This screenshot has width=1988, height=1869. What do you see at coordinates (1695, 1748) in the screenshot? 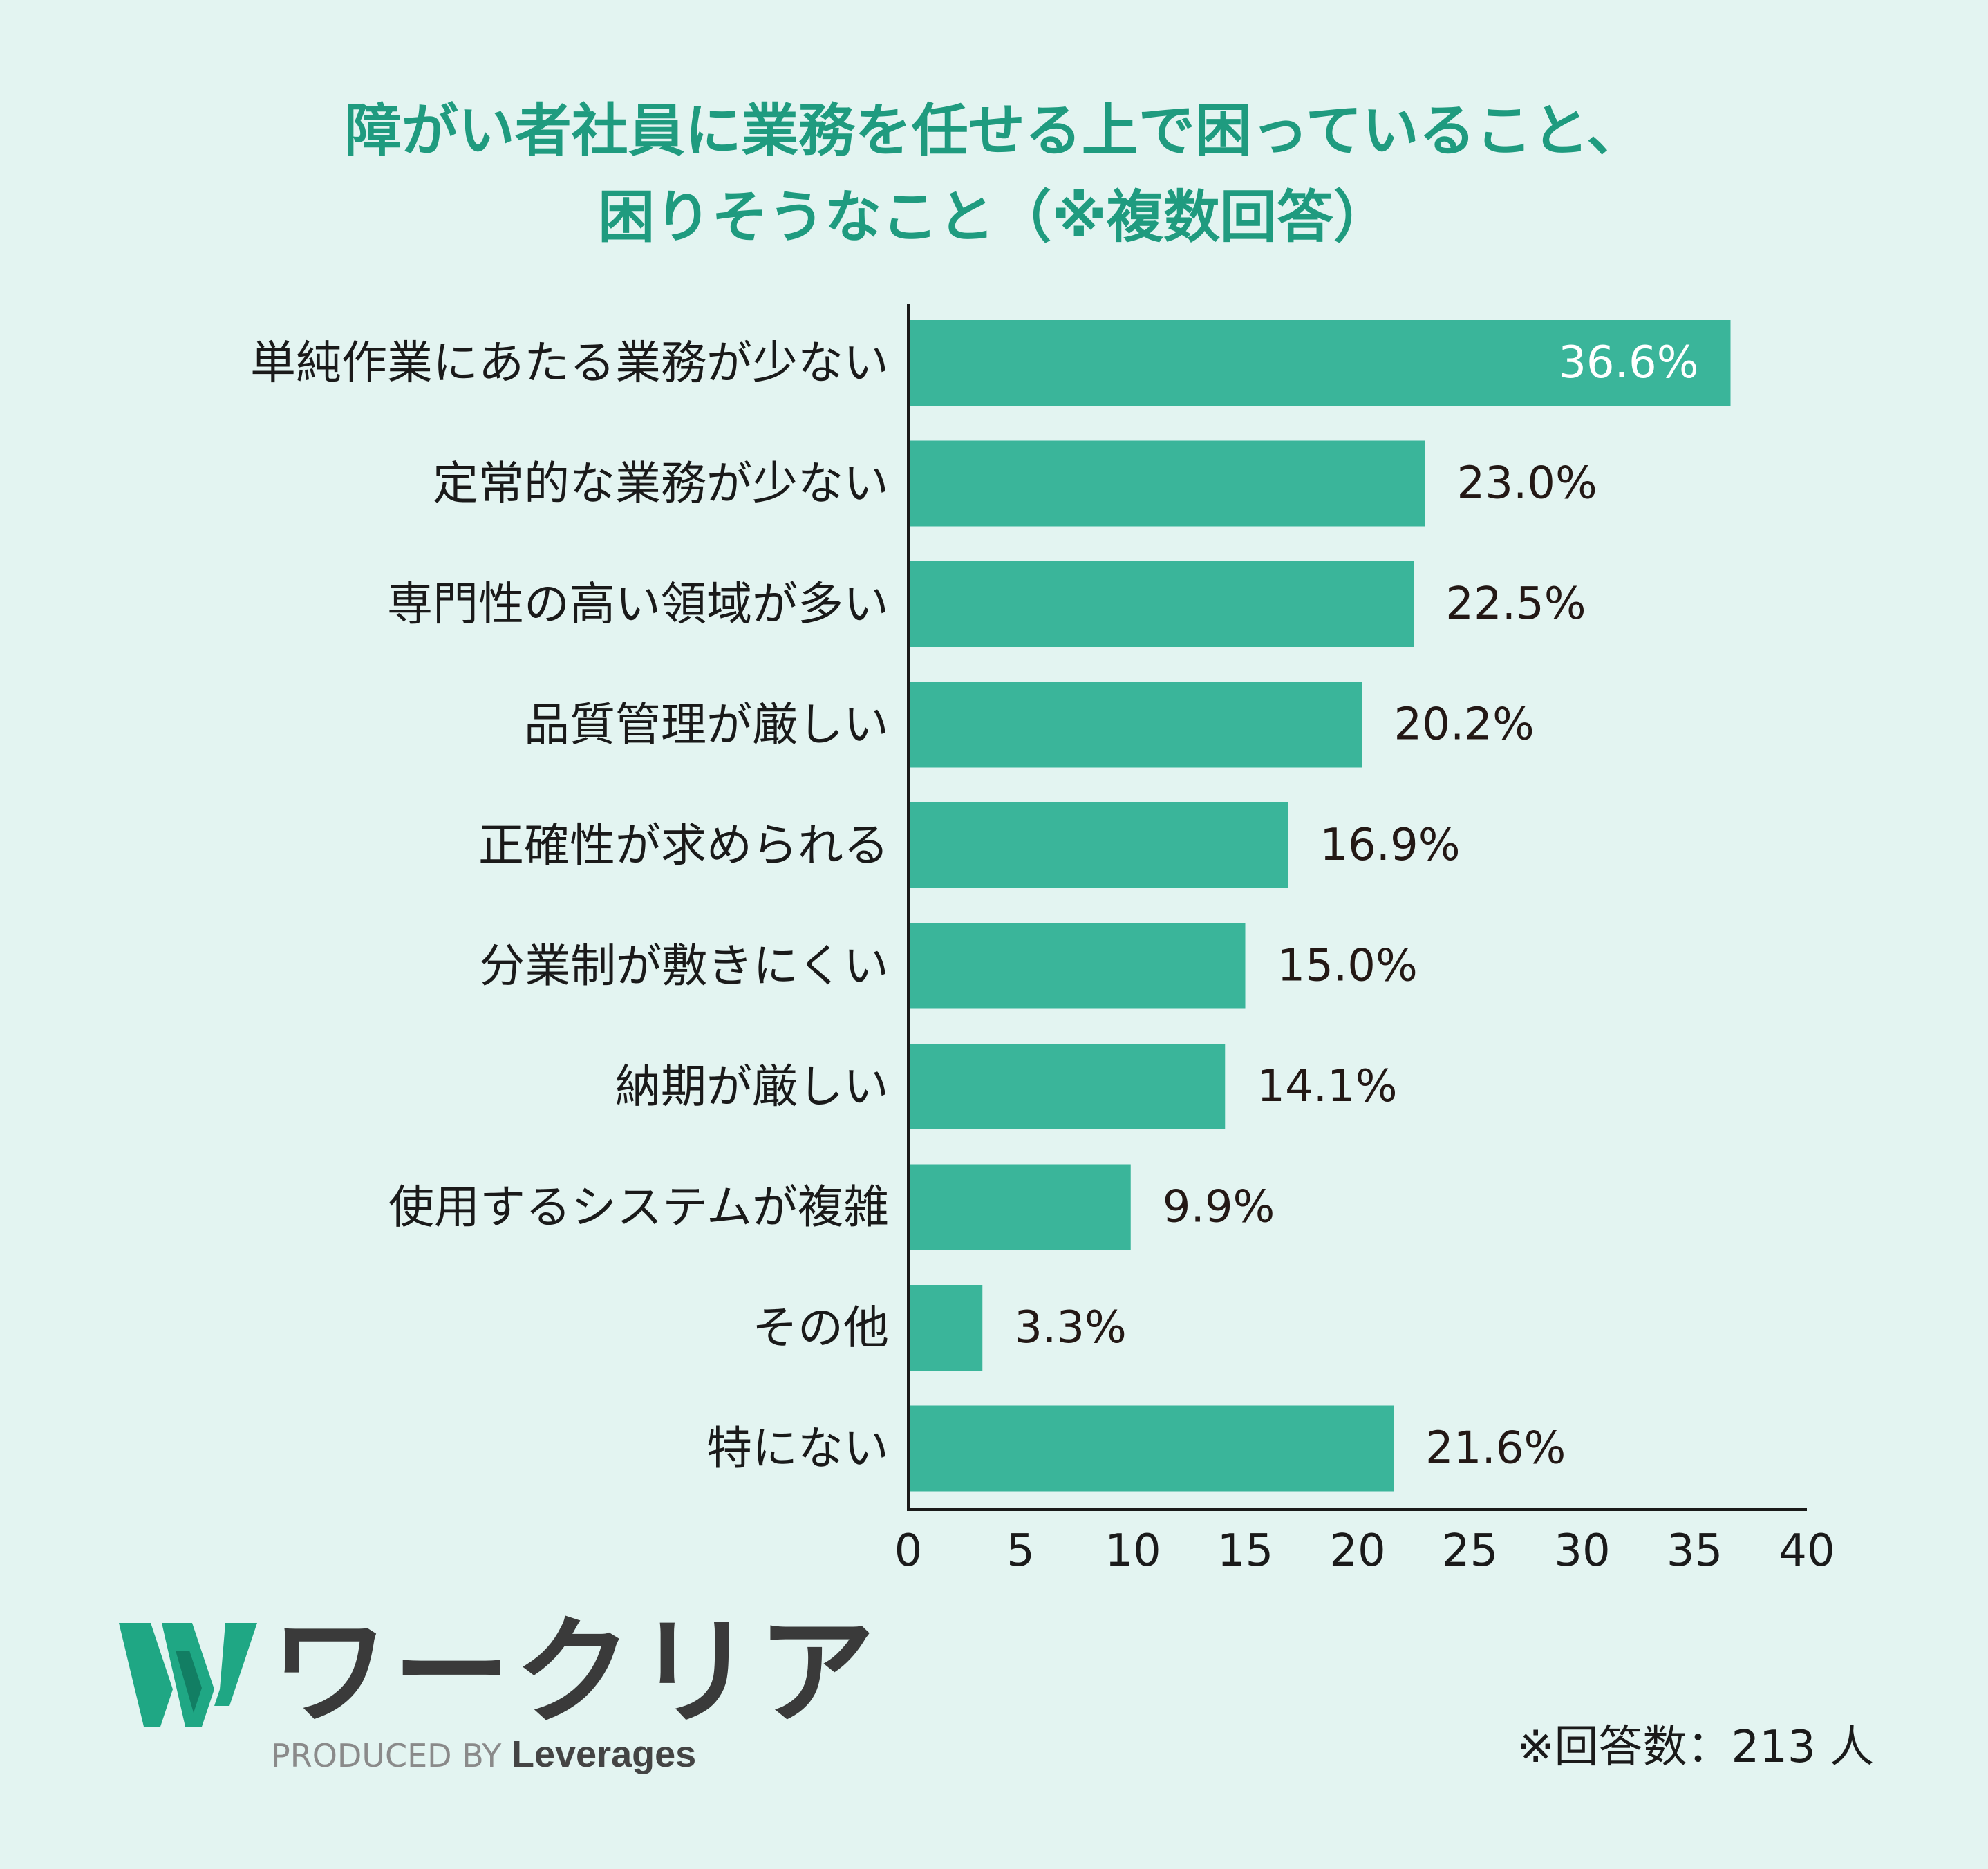
I see `respondents-note: ※回答数：213 人` at bounding box center [1695, 1748].